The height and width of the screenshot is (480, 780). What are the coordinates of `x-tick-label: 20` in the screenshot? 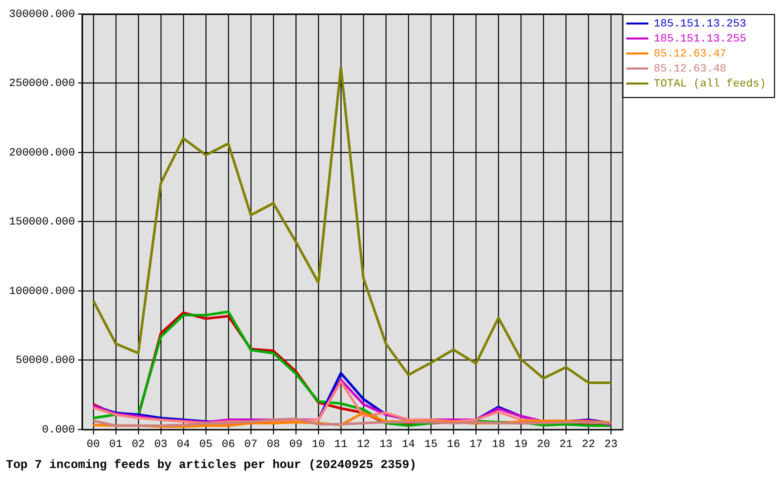 It's located at (543, 444).